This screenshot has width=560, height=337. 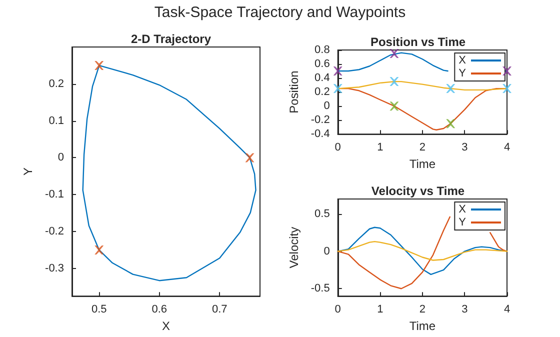 What do you see at coordinates (418, 42) in the screenshot?
I see `chart-title: Position vs Time` at bounding box center [418, 42].